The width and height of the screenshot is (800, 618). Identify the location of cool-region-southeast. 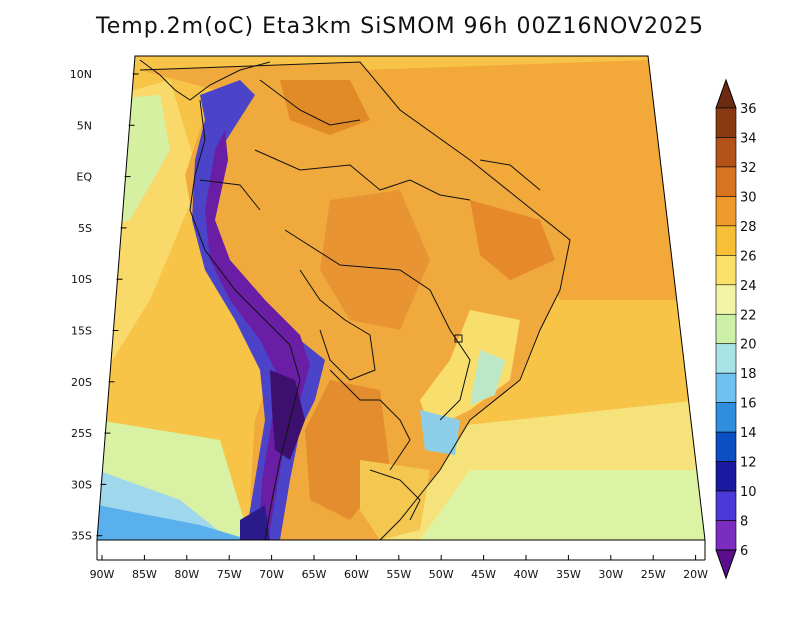
(470, 370).